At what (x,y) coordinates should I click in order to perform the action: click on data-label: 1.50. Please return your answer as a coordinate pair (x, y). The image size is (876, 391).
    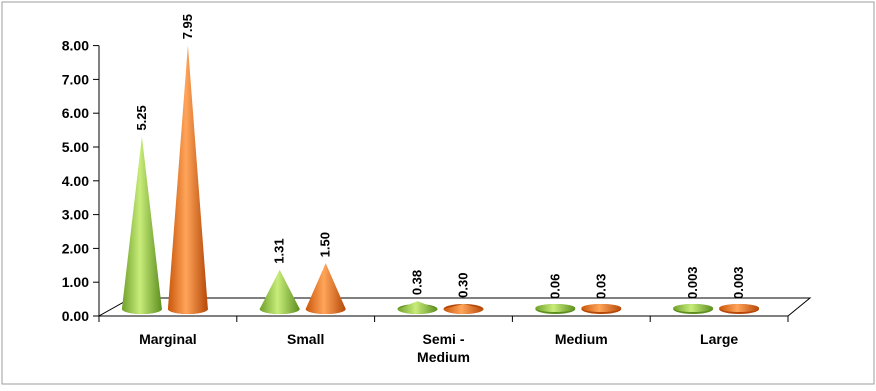
    Looking at the image, I should click on (325, 244).